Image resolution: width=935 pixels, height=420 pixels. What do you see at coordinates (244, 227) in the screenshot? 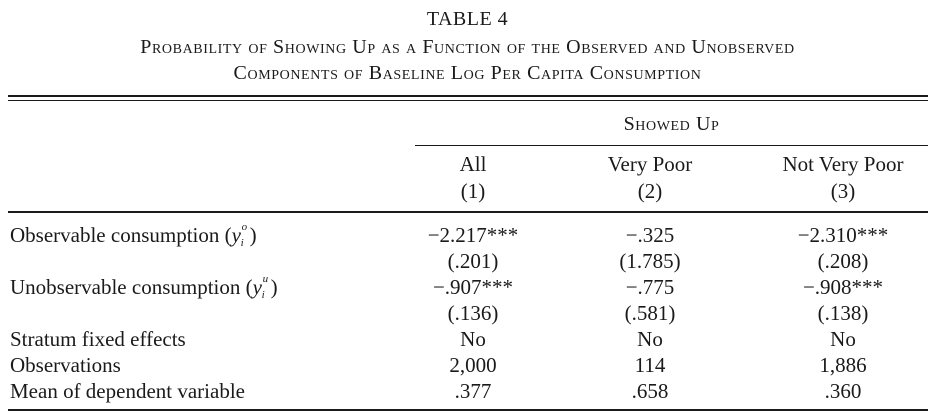
I see `observable-symbol-superscript: o` at bounding box center [244, 227].